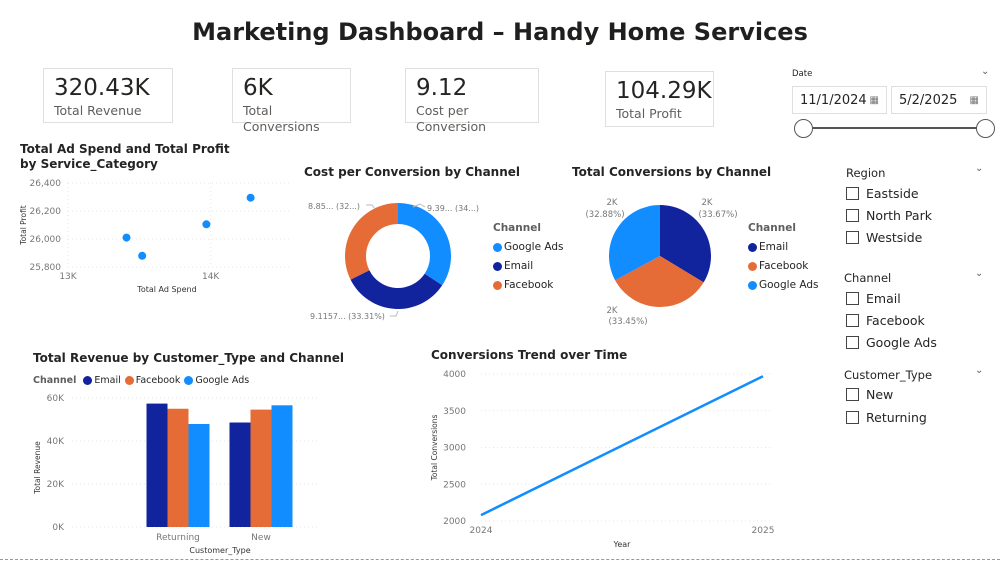 This screenshot has height=562, width=1000. What do you see at coordinates (839, 100) in the screenshot?
I see `date-start-input: 11/1/2024 ▦` at bounding box center [839, 100].